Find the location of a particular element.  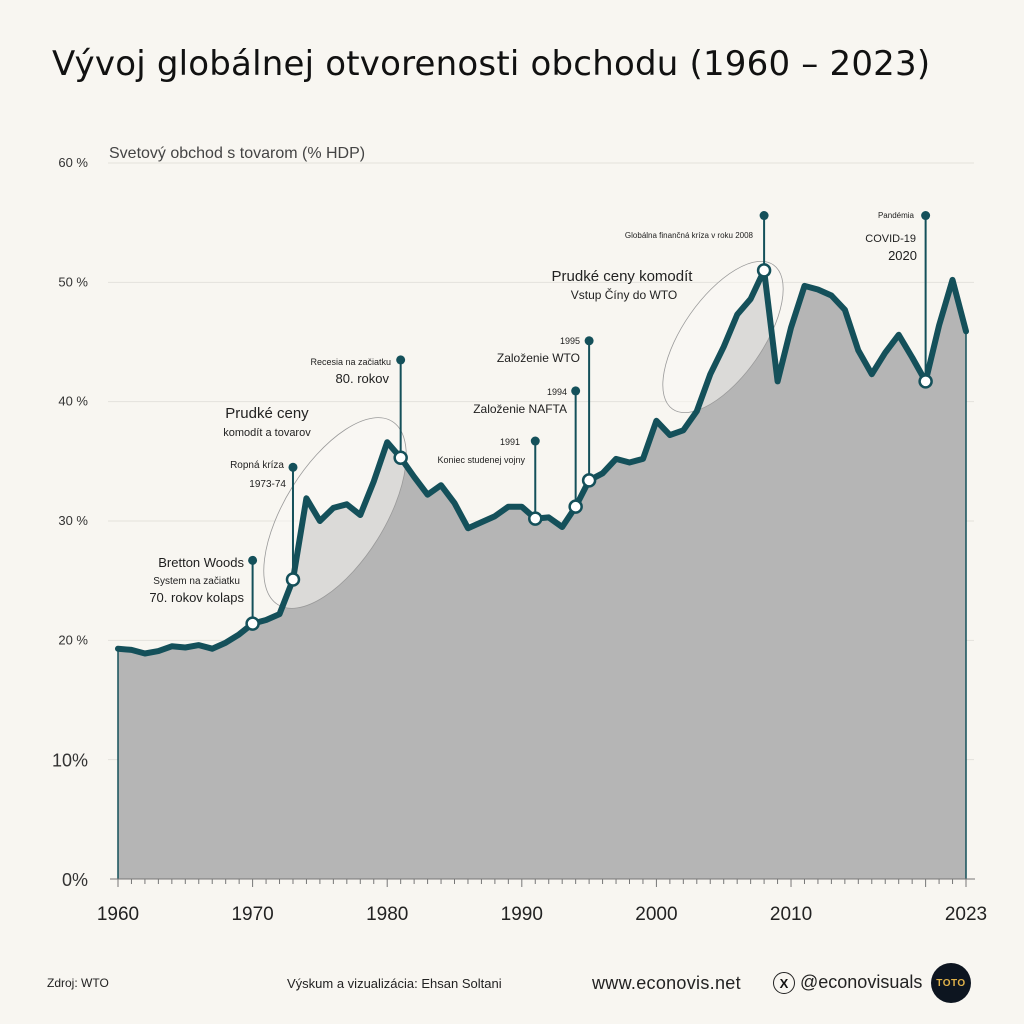

y-tick-label: 20 % is located at coordinates (73, 639).